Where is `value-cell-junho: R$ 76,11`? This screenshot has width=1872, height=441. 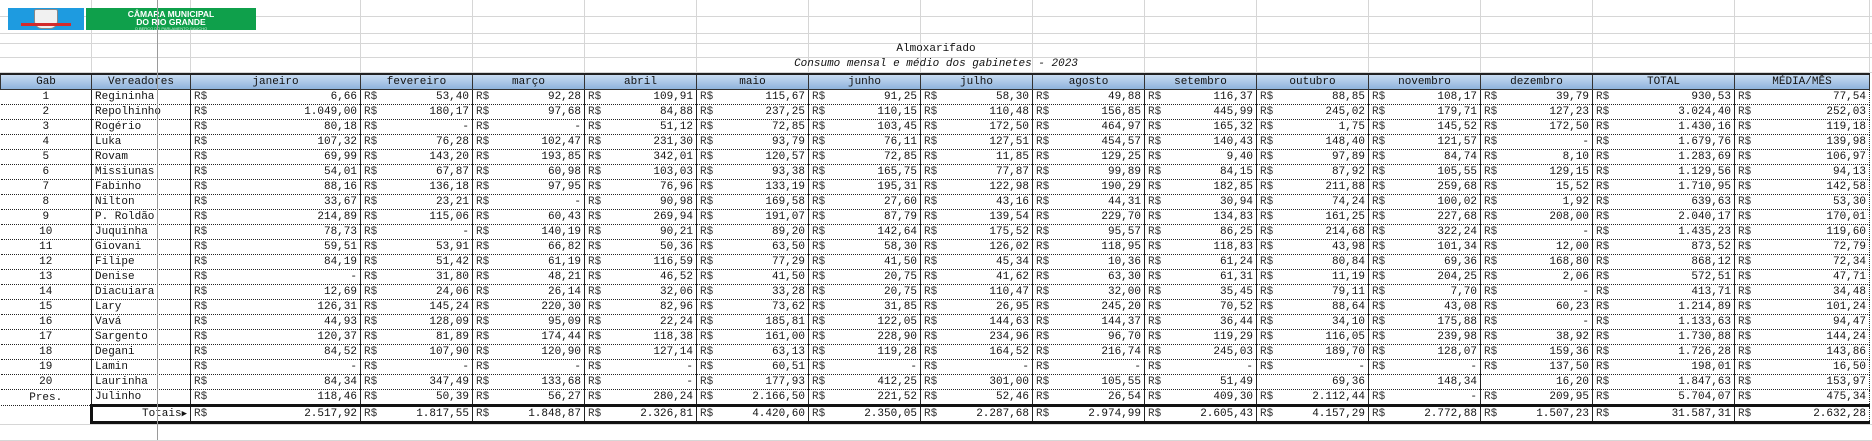 value-cell-junho: R$ 76,11 is located at coordinates (864, 142).